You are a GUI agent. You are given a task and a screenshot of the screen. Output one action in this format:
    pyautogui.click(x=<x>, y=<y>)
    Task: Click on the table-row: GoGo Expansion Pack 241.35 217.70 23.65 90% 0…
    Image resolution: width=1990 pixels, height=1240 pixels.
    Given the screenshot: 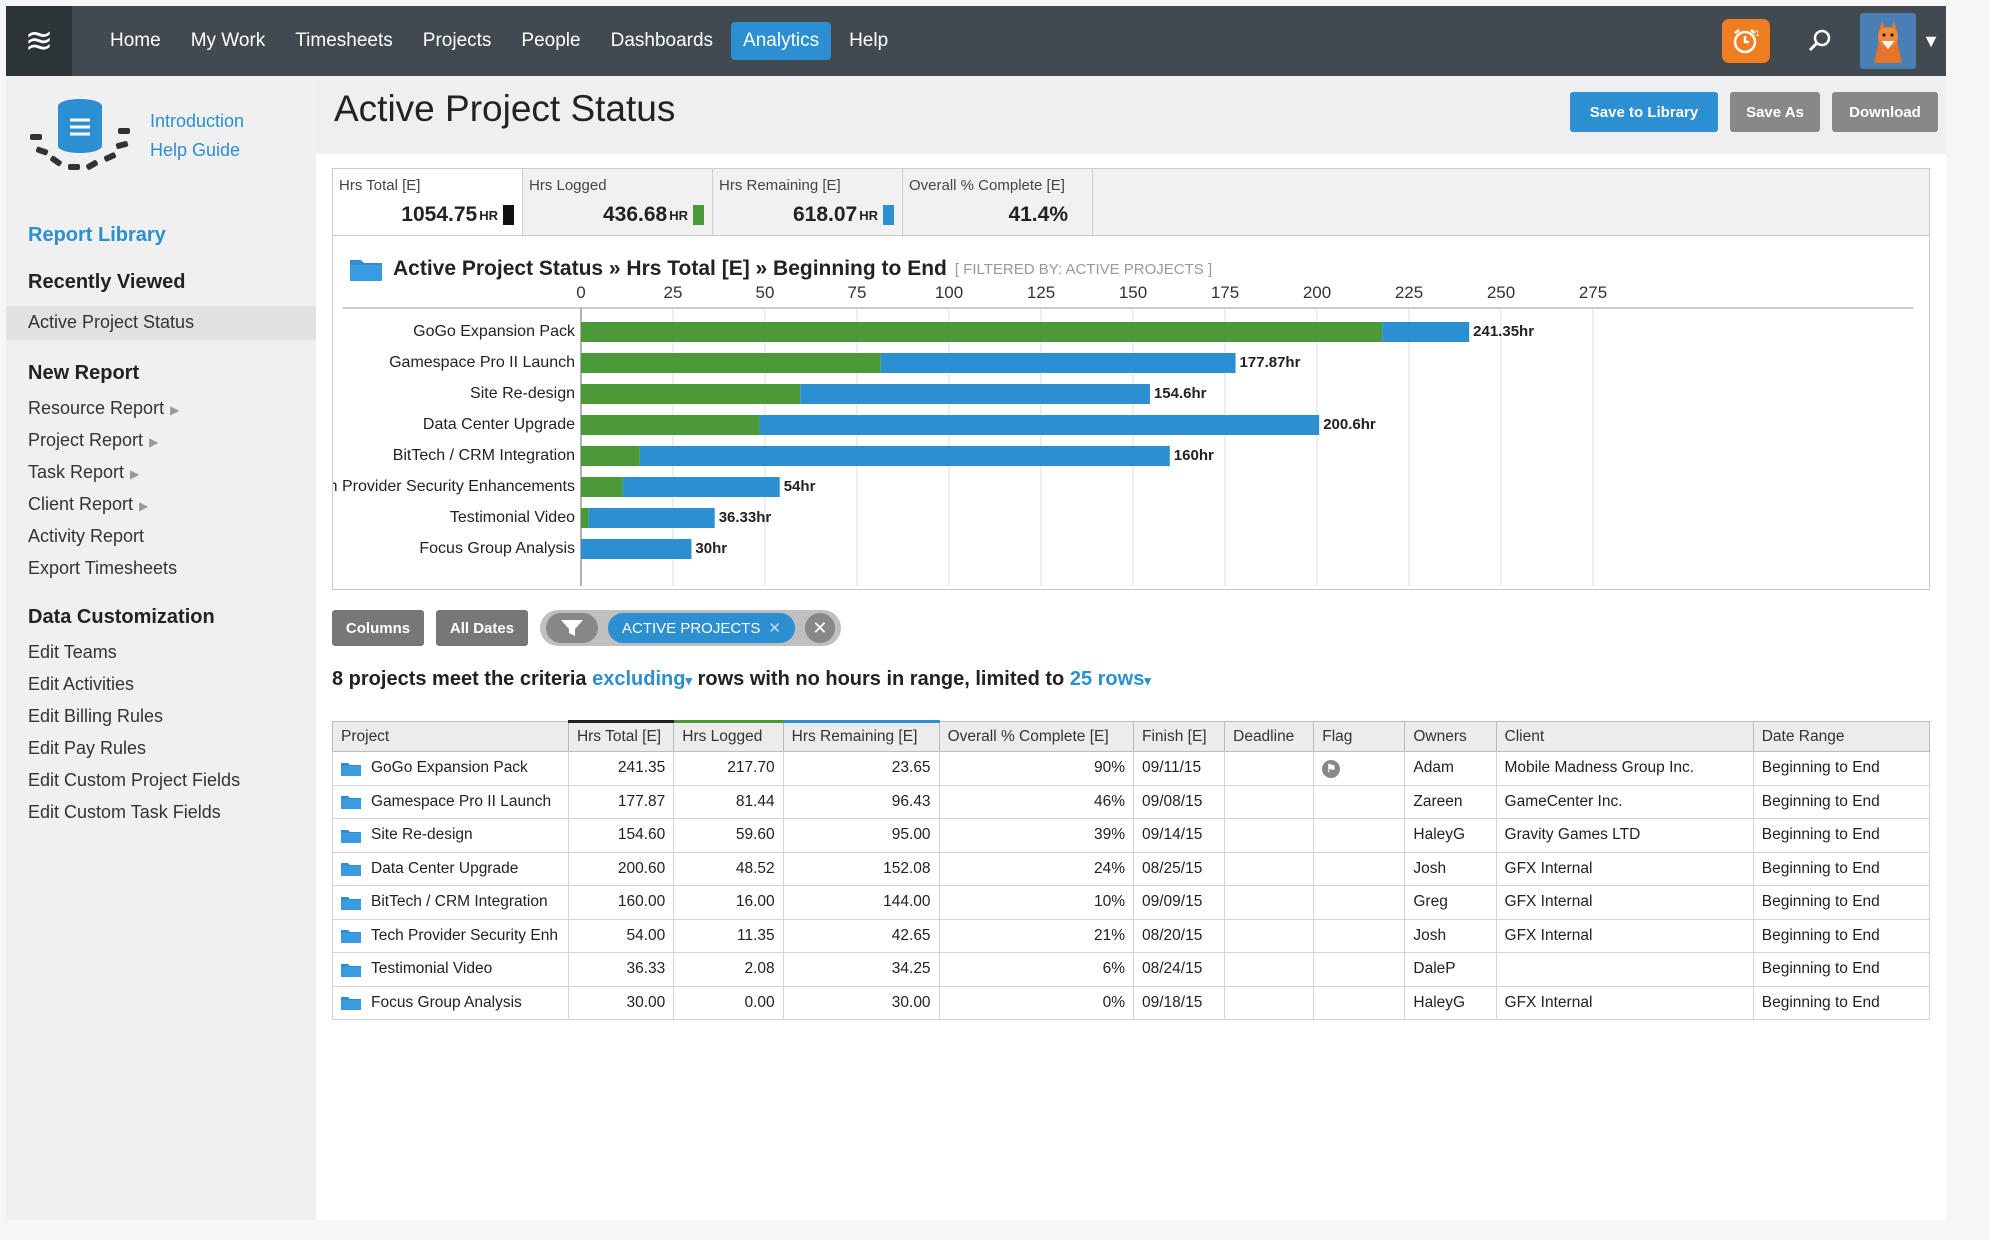 What is the action you would take?
    pyautogui.click(x=1131, y=768)
    